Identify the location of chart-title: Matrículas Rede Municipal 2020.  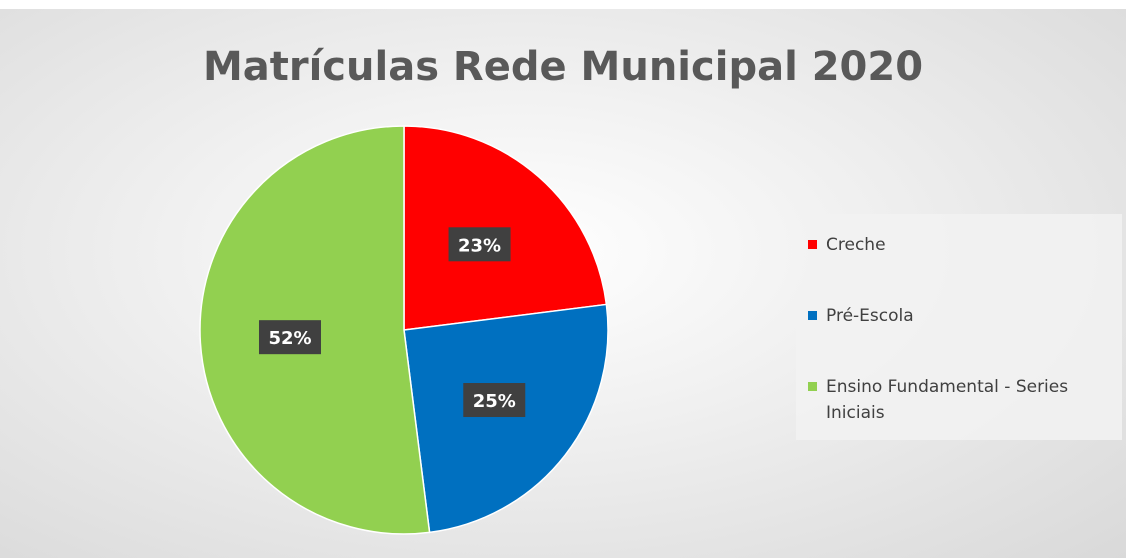
(563, 67).